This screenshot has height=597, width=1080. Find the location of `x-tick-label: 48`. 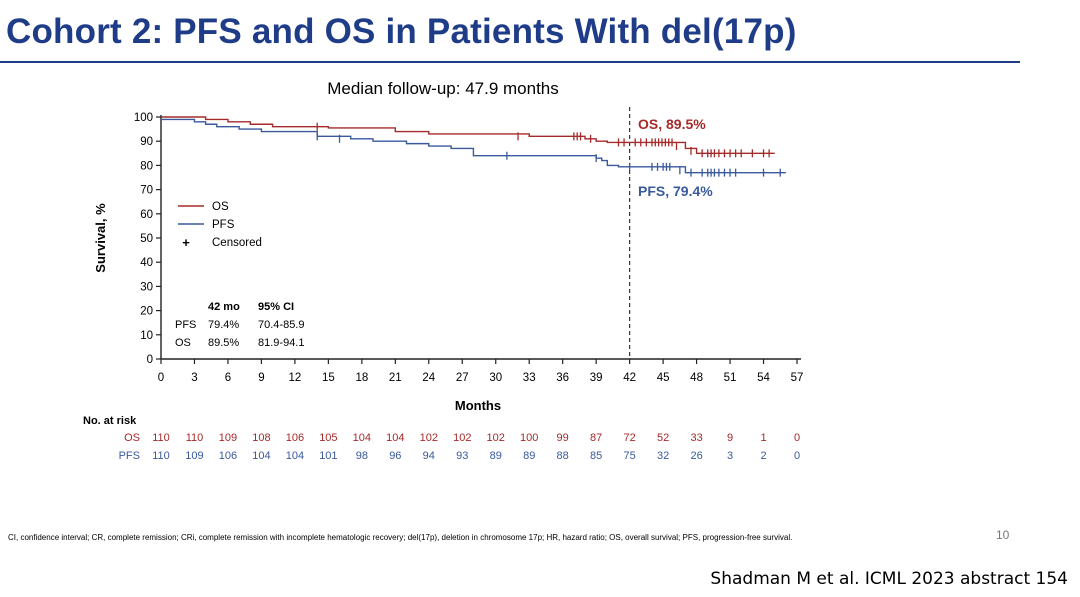

x-tick-label: 48 is located at coordinates (696, 378).